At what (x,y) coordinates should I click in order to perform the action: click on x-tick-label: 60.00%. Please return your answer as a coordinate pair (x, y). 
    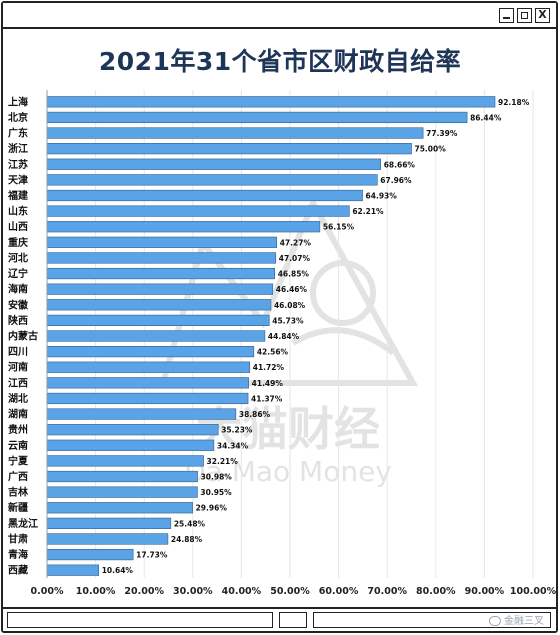
    Looking at the image, I should click on (339, 591).